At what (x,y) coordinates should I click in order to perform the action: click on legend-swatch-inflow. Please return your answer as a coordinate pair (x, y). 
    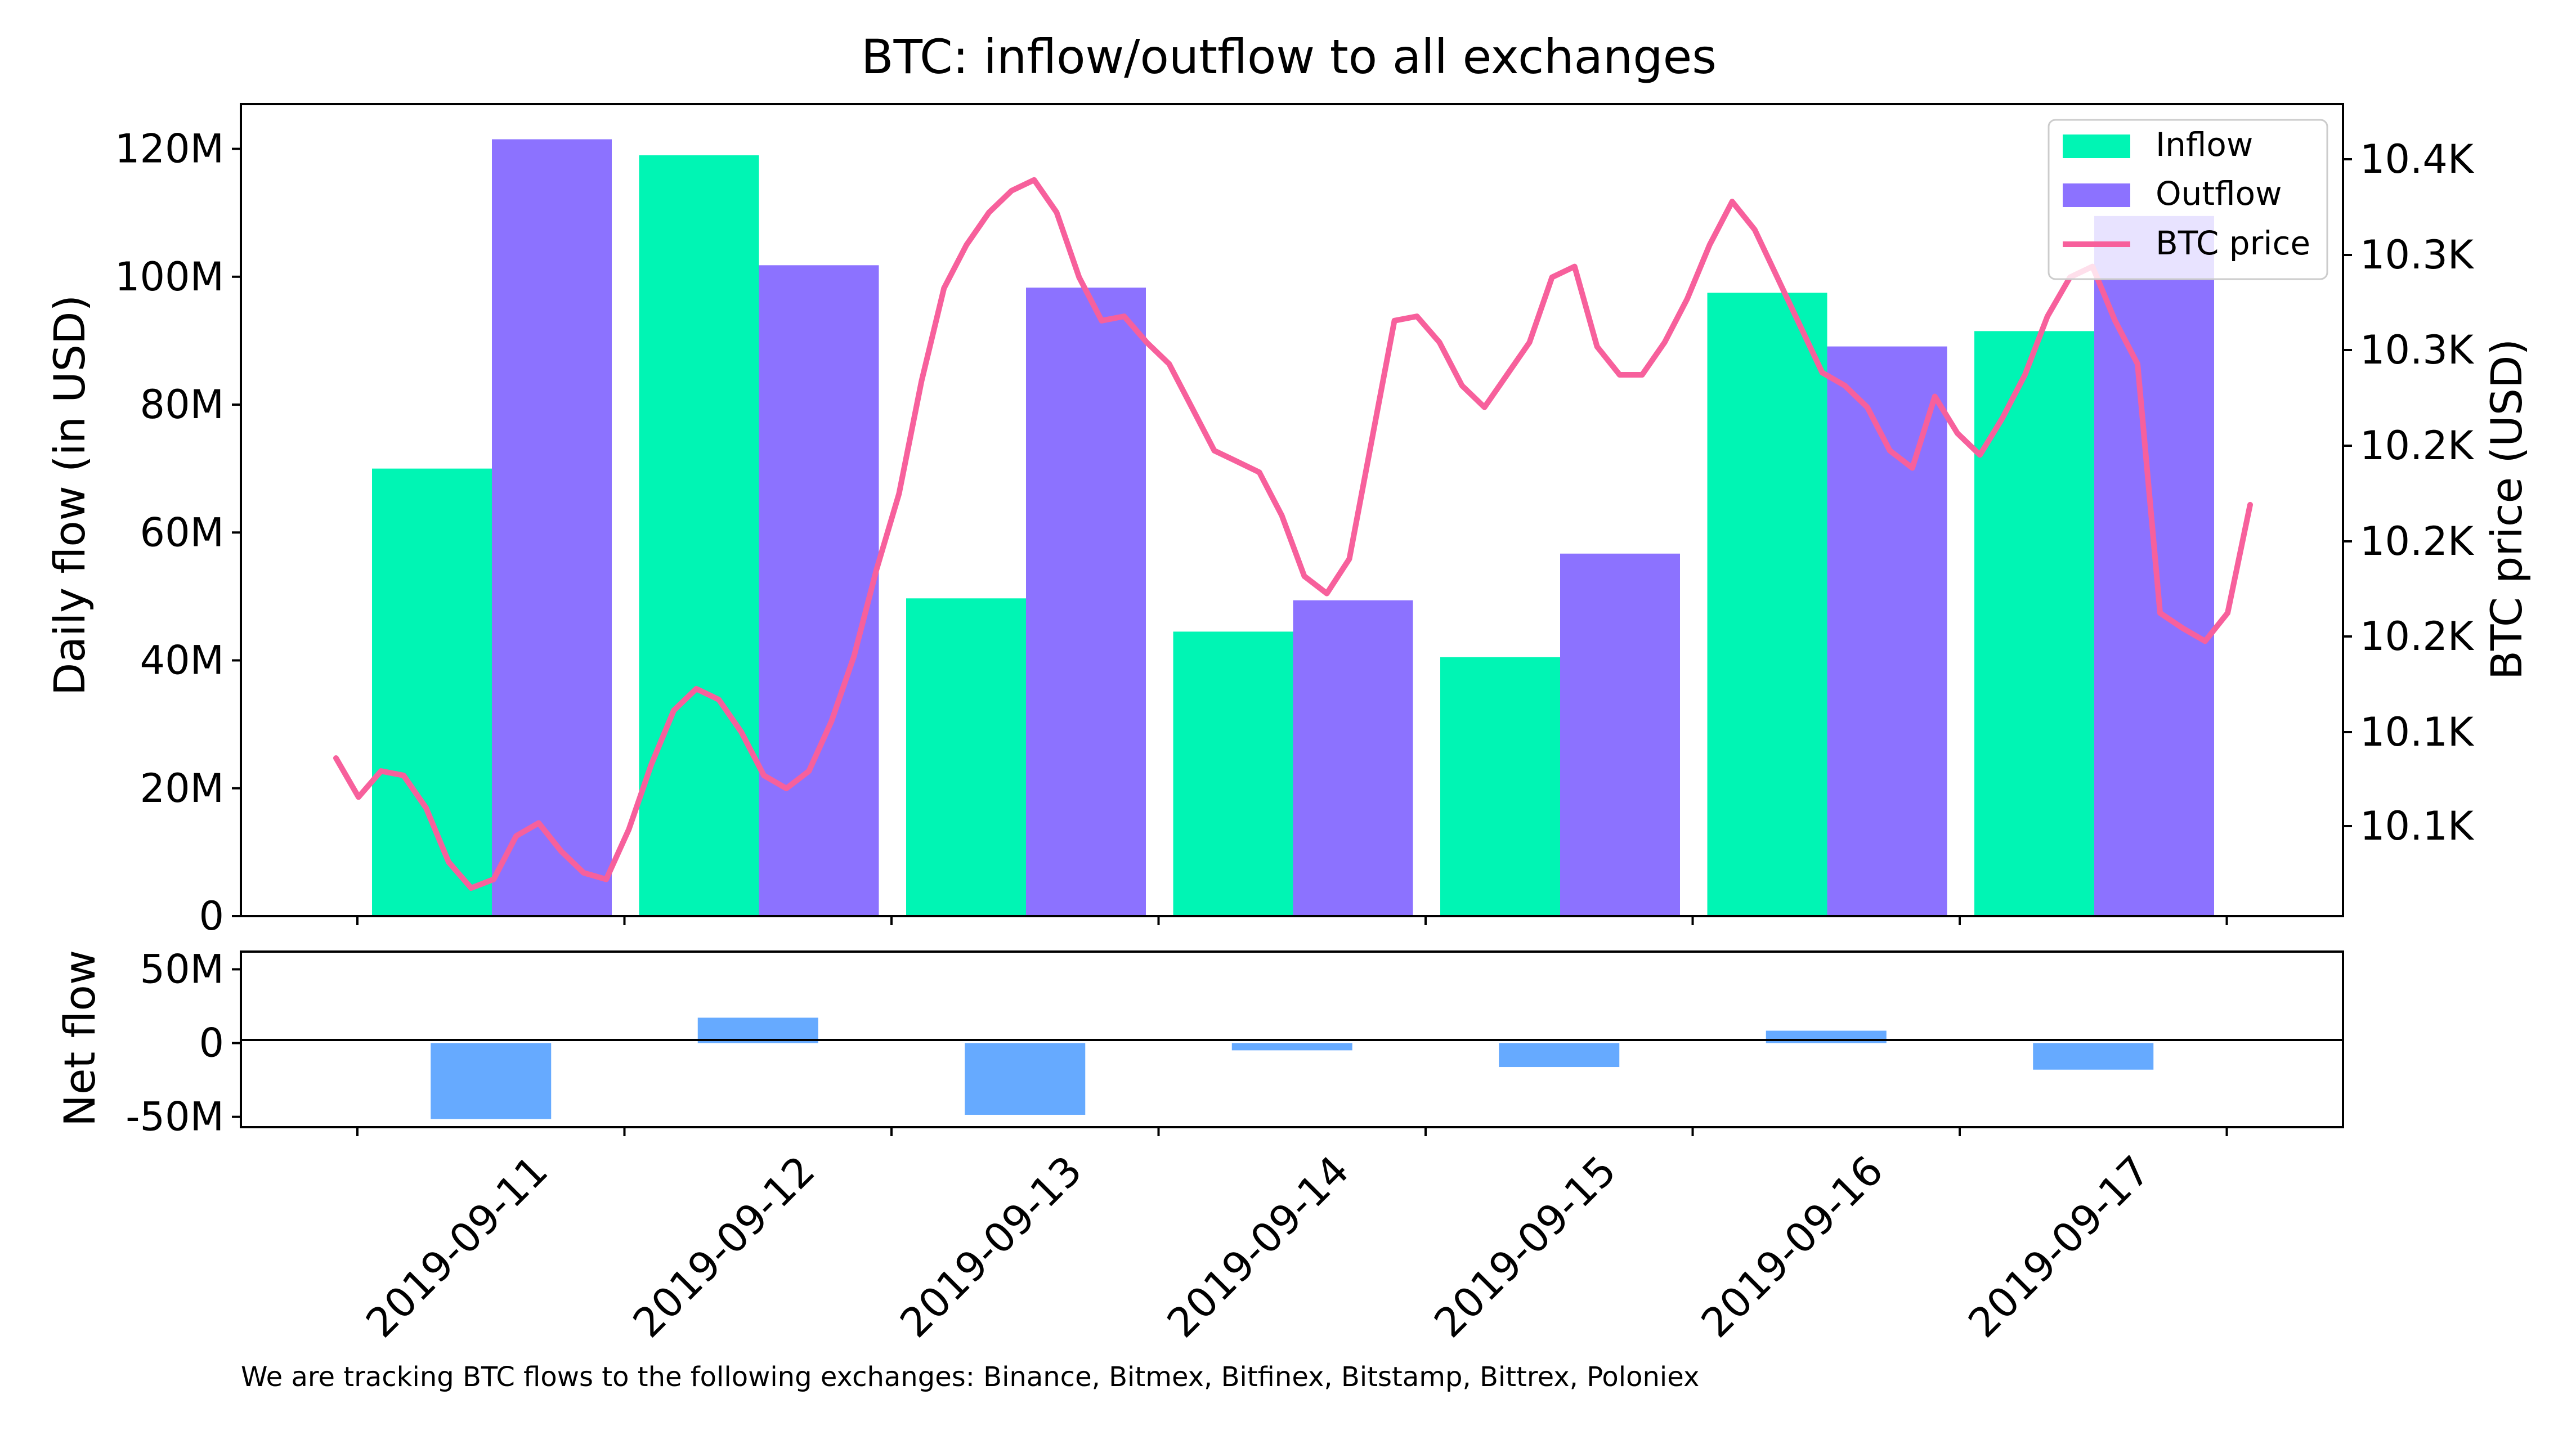
    Looking at the image, I should click on (2096, 146).